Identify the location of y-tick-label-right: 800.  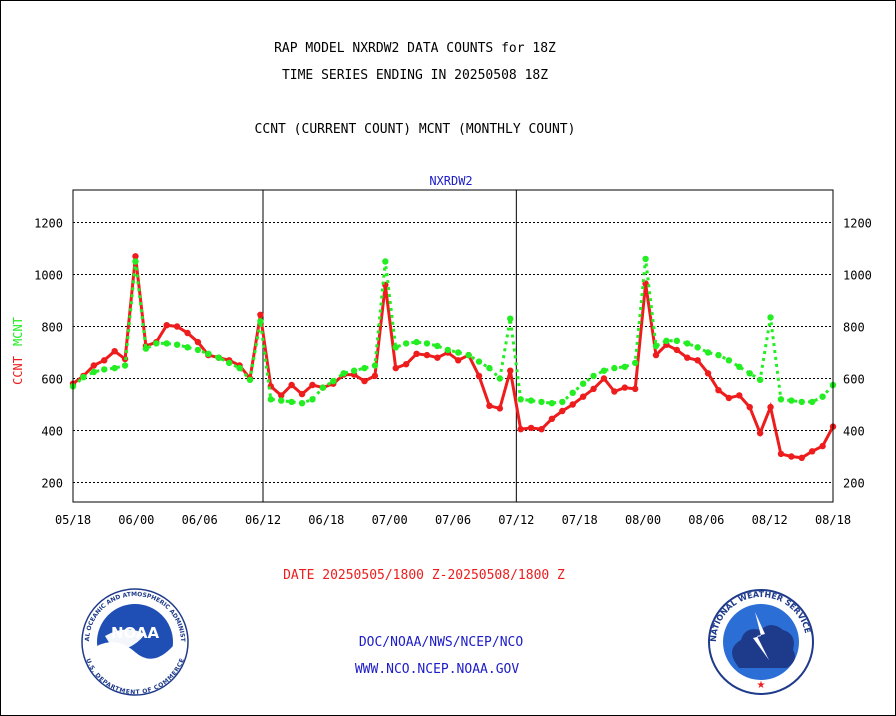
(854, 328).